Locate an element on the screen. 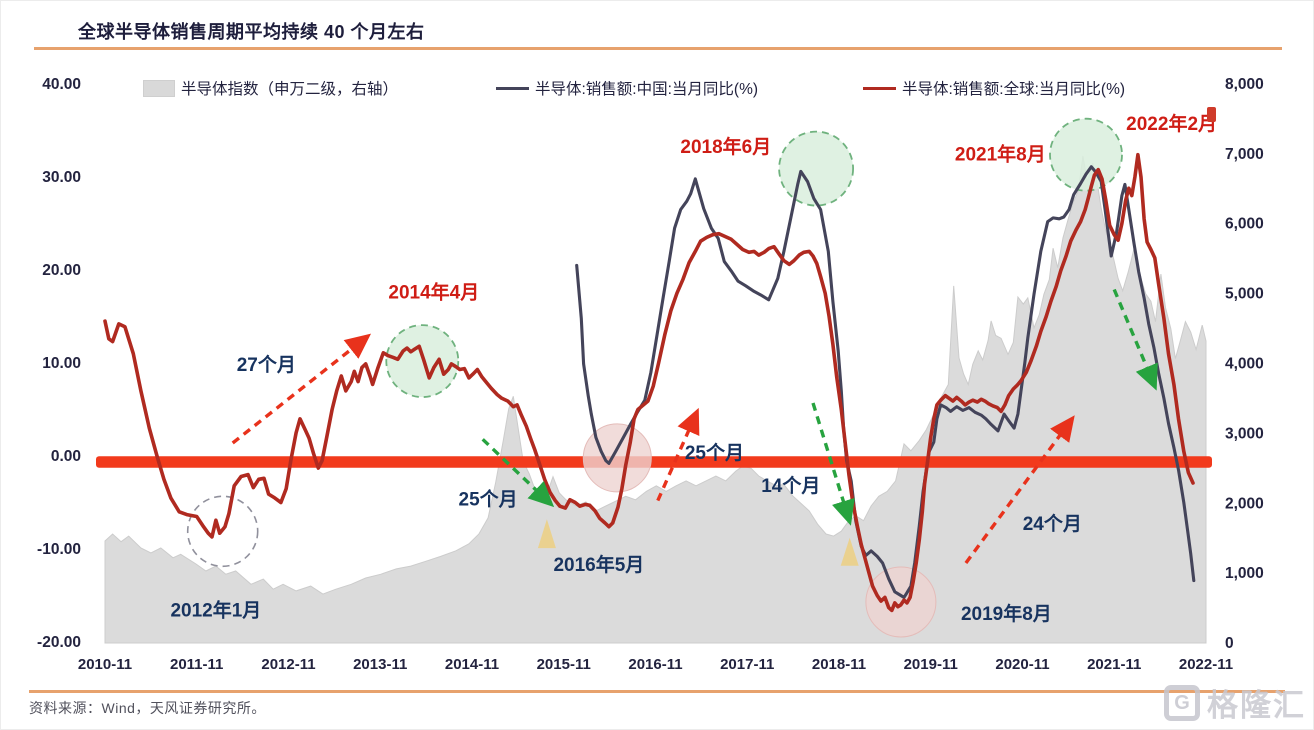  y-right-tick-label: 4,000 is located at coordinates (1244, 364).